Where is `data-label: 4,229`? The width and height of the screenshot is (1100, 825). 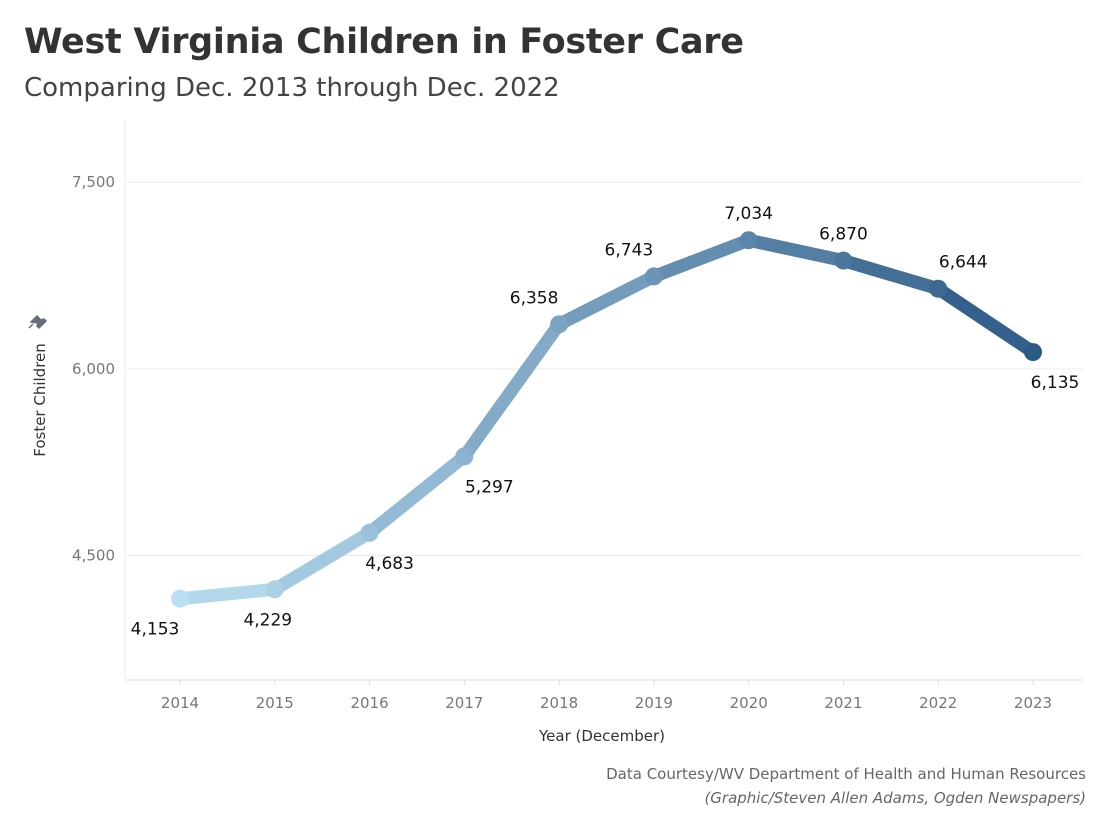 data-label: 4,229 is located at coordinates (267, 620).